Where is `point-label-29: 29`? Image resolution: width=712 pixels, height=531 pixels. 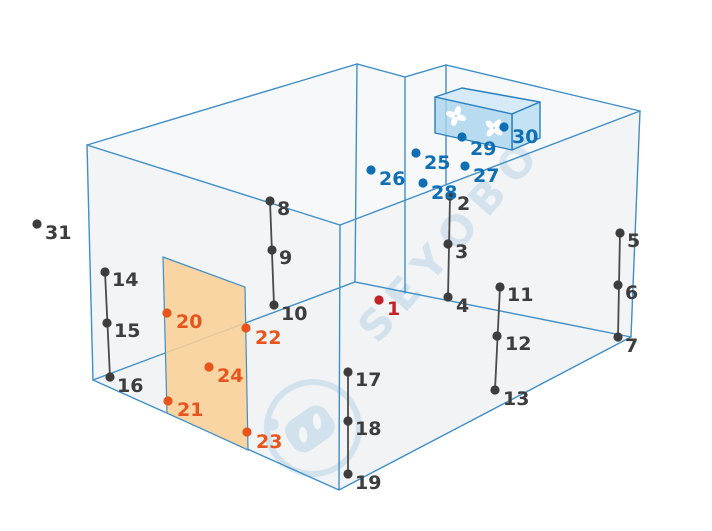
point-label-29: 29 is located at coordinates (483, 149).